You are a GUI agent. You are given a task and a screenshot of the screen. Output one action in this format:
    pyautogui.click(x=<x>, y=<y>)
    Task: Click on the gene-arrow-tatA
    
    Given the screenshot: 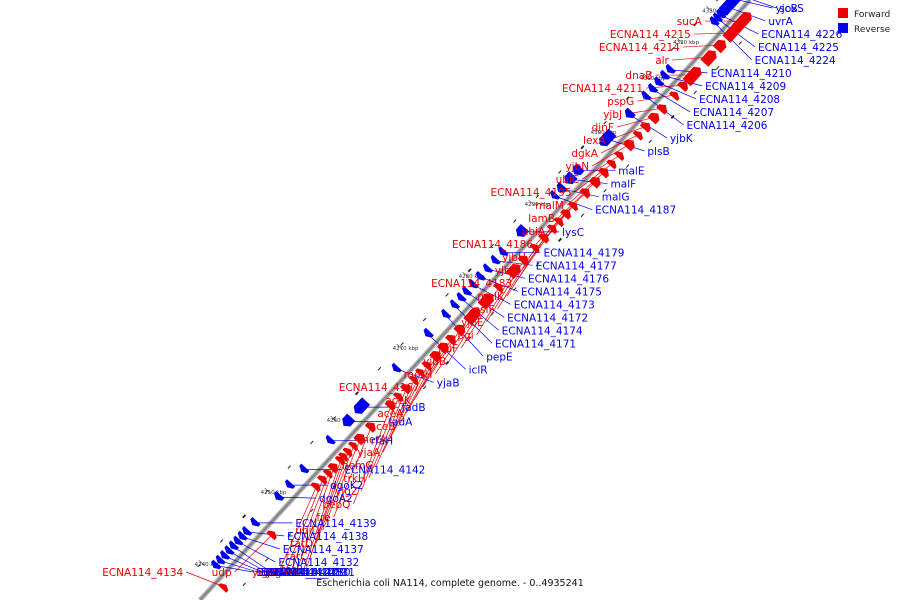 What is the action you would take?
    pyautogui.click(x=339, y=461)
    